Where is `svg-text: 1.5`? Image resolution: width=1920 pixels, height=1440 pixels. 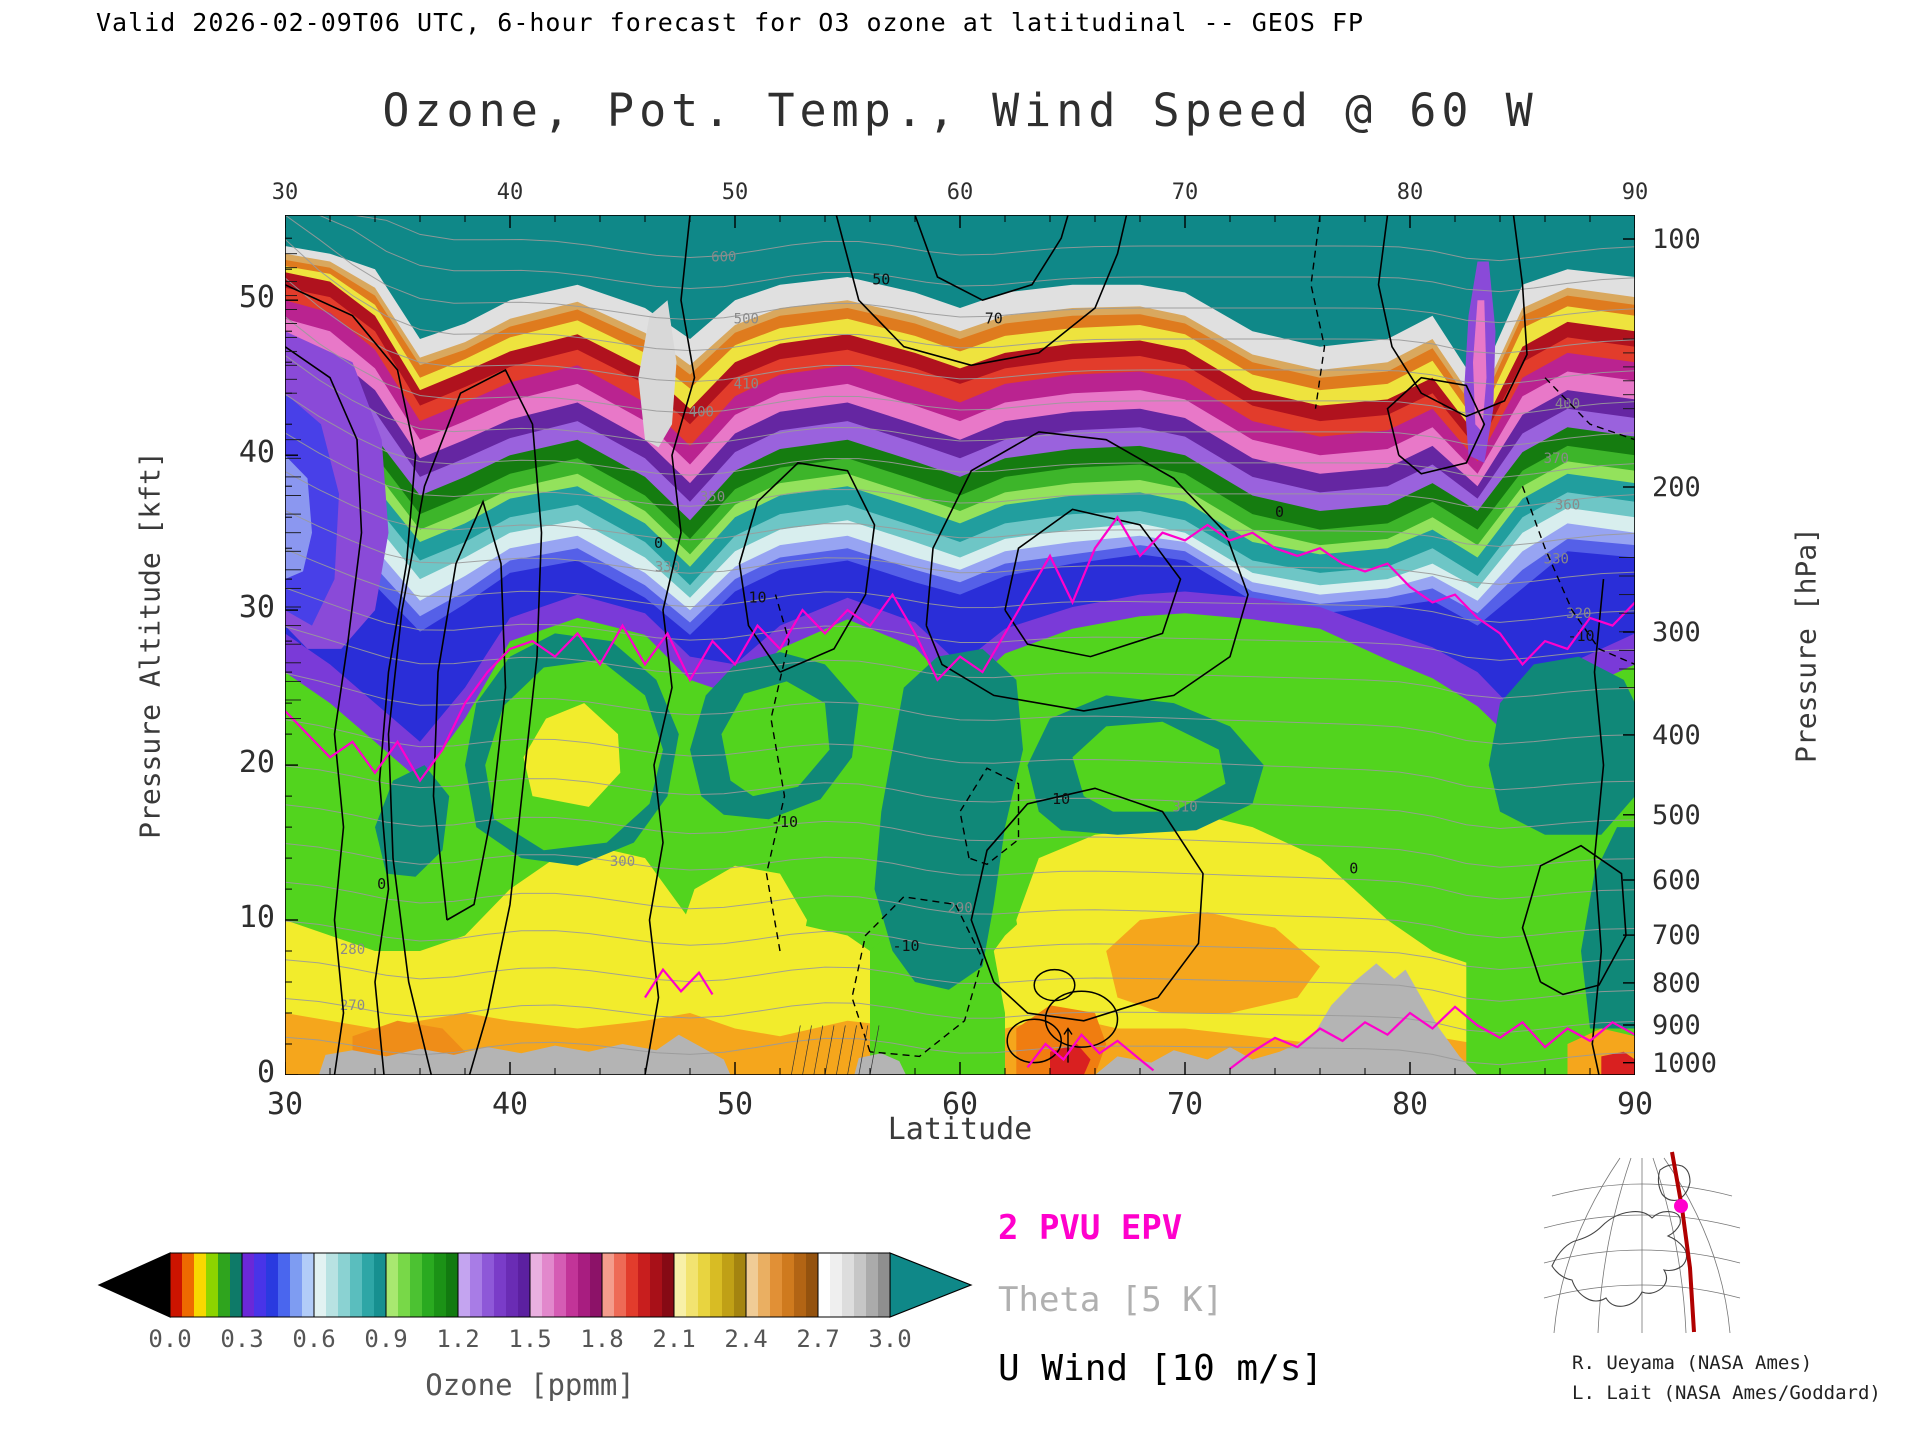
svg-text: 1.5 is located at coordinates (529, 1339).